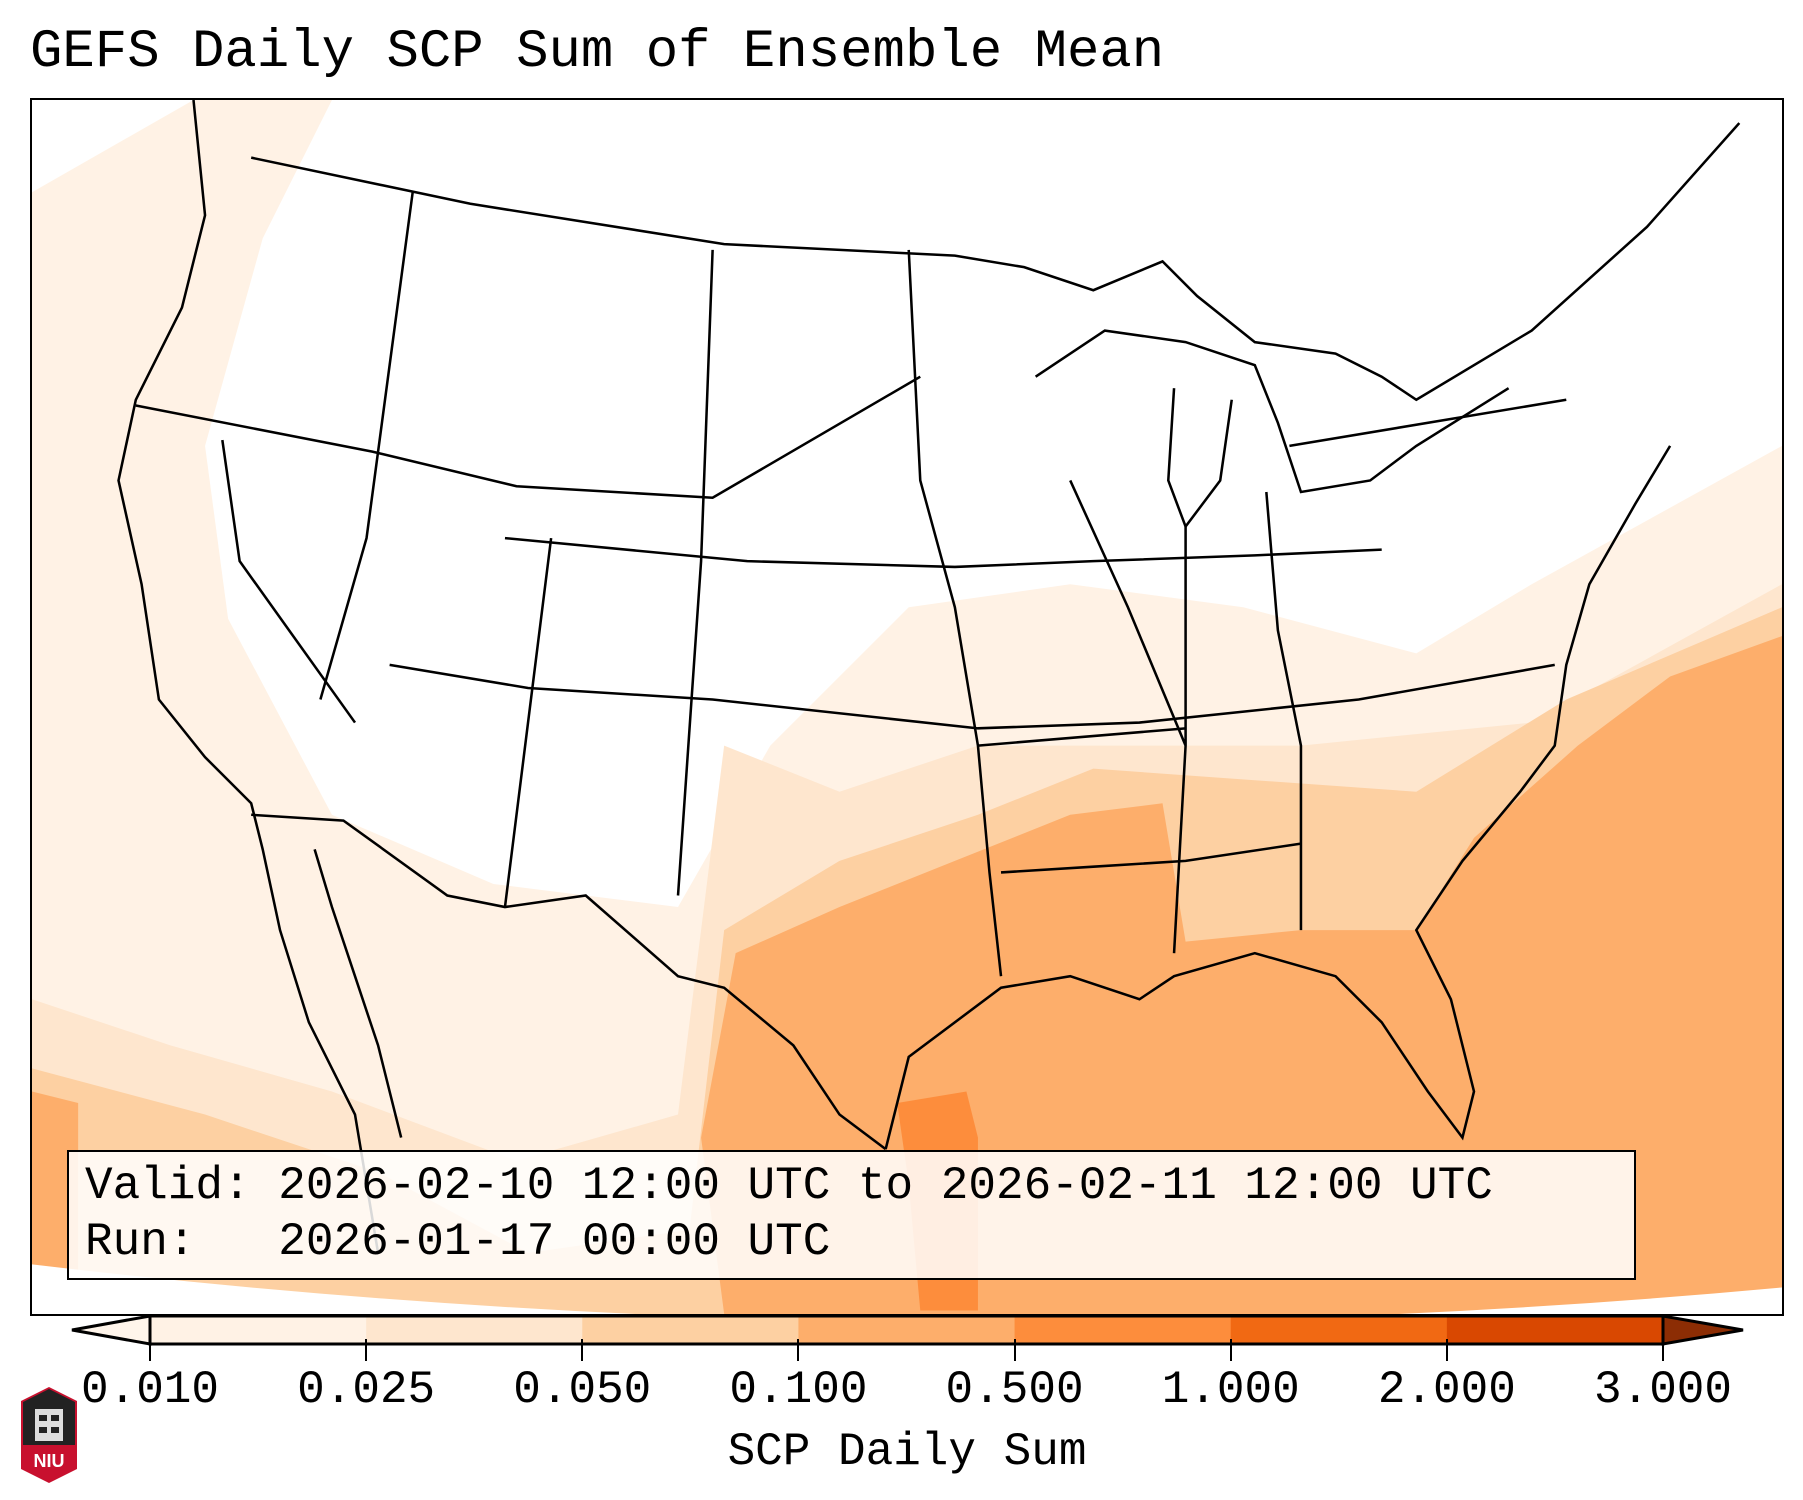  I want to click on colorbar-tick-label: 1.000, so click(1230, 1390).